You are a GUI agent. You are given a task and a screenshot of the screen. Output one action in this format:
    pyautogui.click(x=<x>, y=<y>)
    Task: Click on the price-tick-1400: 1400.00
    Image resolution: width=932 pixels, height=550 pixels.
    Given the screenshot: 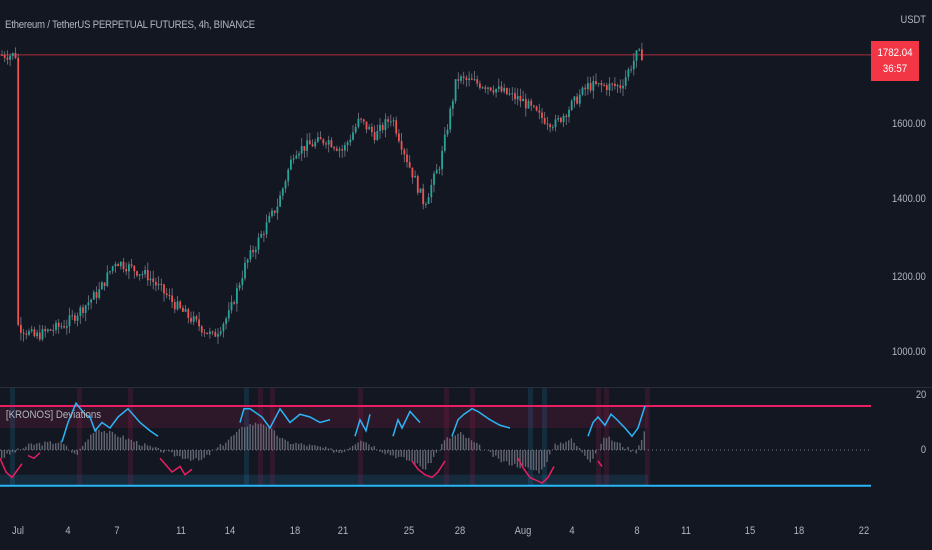 What is the action you would take?
    pyautogui.click(x=909, y=199)
    